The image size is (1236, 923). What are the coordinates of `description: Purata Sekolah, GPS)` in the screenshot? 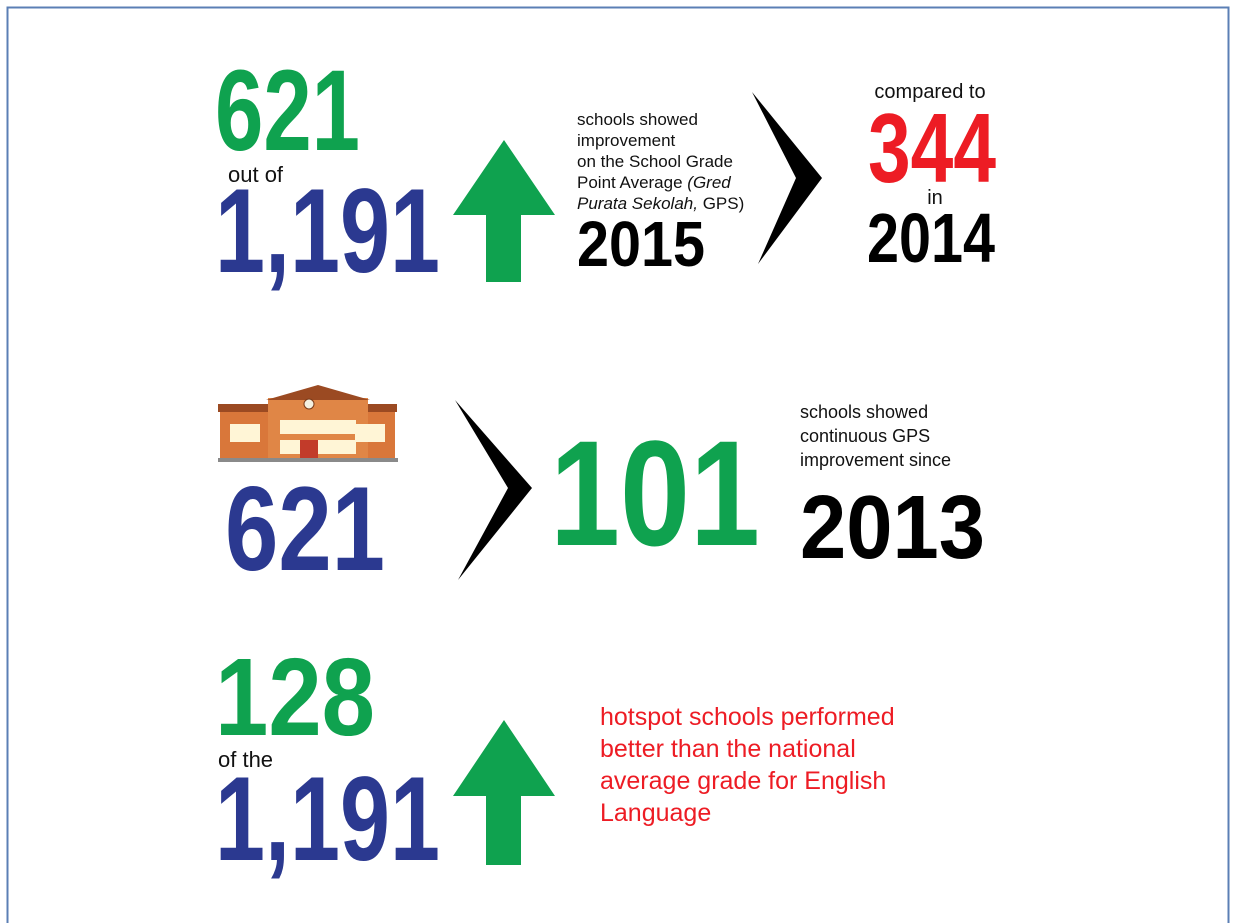 It's located at (660, 203).